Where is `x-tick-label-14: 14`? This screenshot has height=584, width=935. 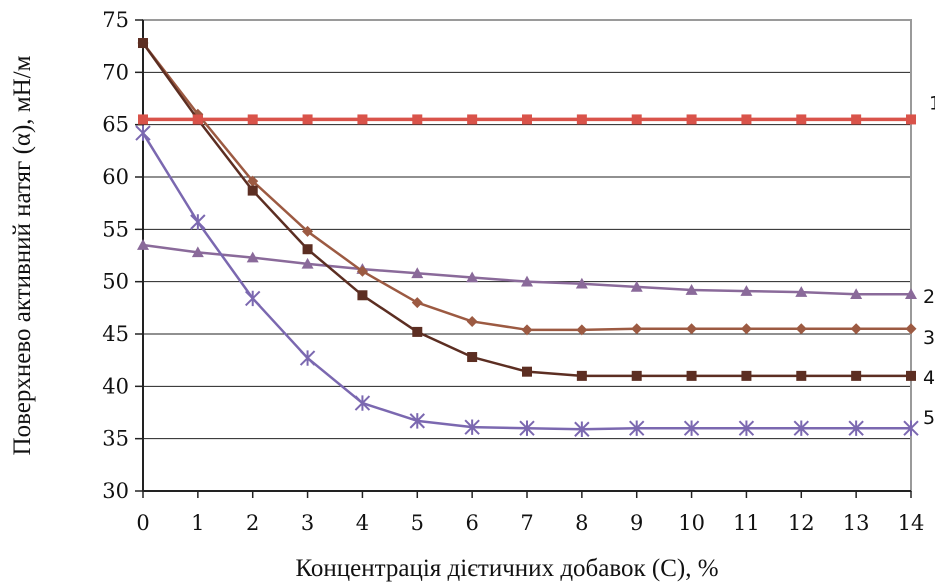
x-tick-label-14: 14 is located at coordinates (911, 523).